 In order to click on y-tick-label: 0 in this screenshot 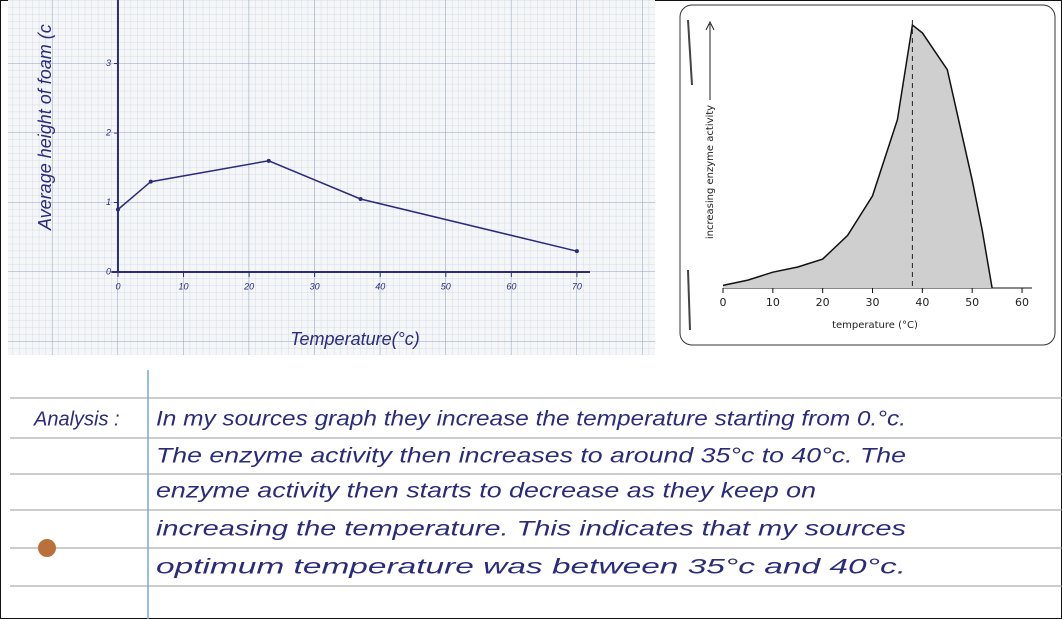, I will do `click(108, 271)`.